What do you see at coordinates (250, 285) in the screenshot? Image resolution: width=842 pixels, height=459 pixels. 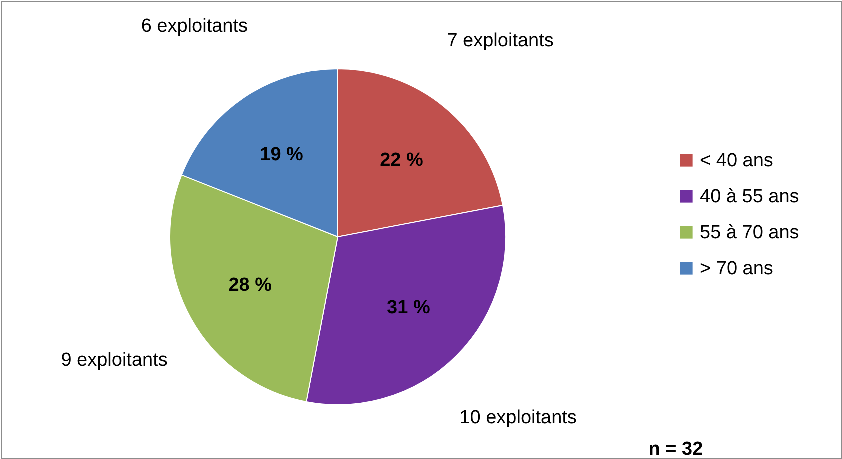 I see `data-label: 28 %` at bounding box center [250, 285].